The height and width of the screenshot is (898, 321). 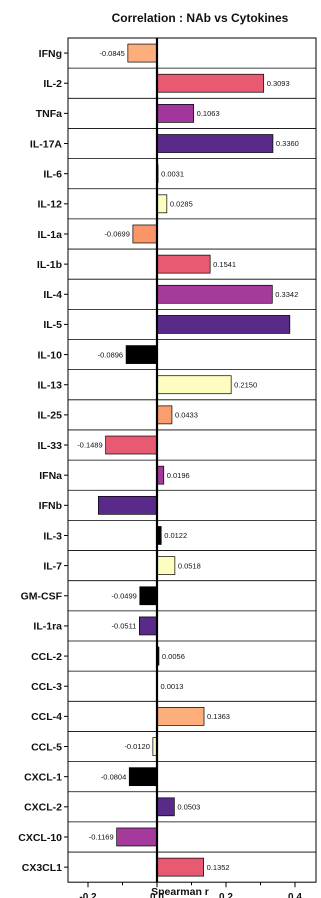 I want to click on data-label: 0.1063, so click(x=208, y=113).